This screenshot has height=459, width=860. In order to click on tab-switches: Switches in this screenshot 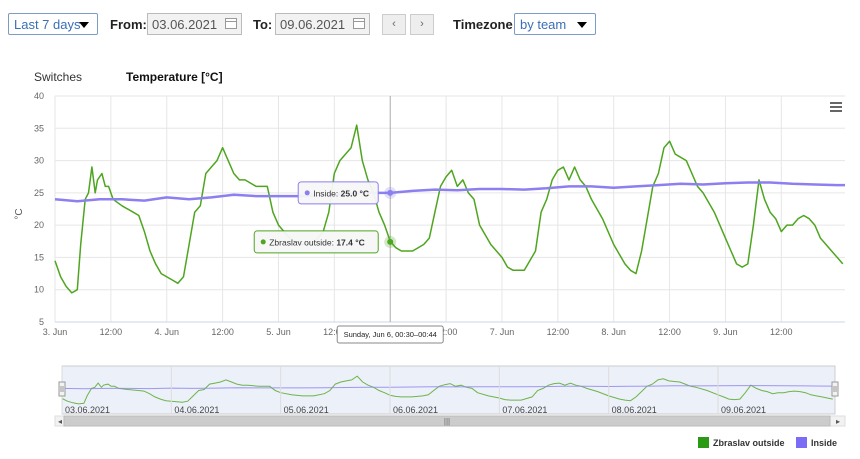, I will do `click(58, 77)`.